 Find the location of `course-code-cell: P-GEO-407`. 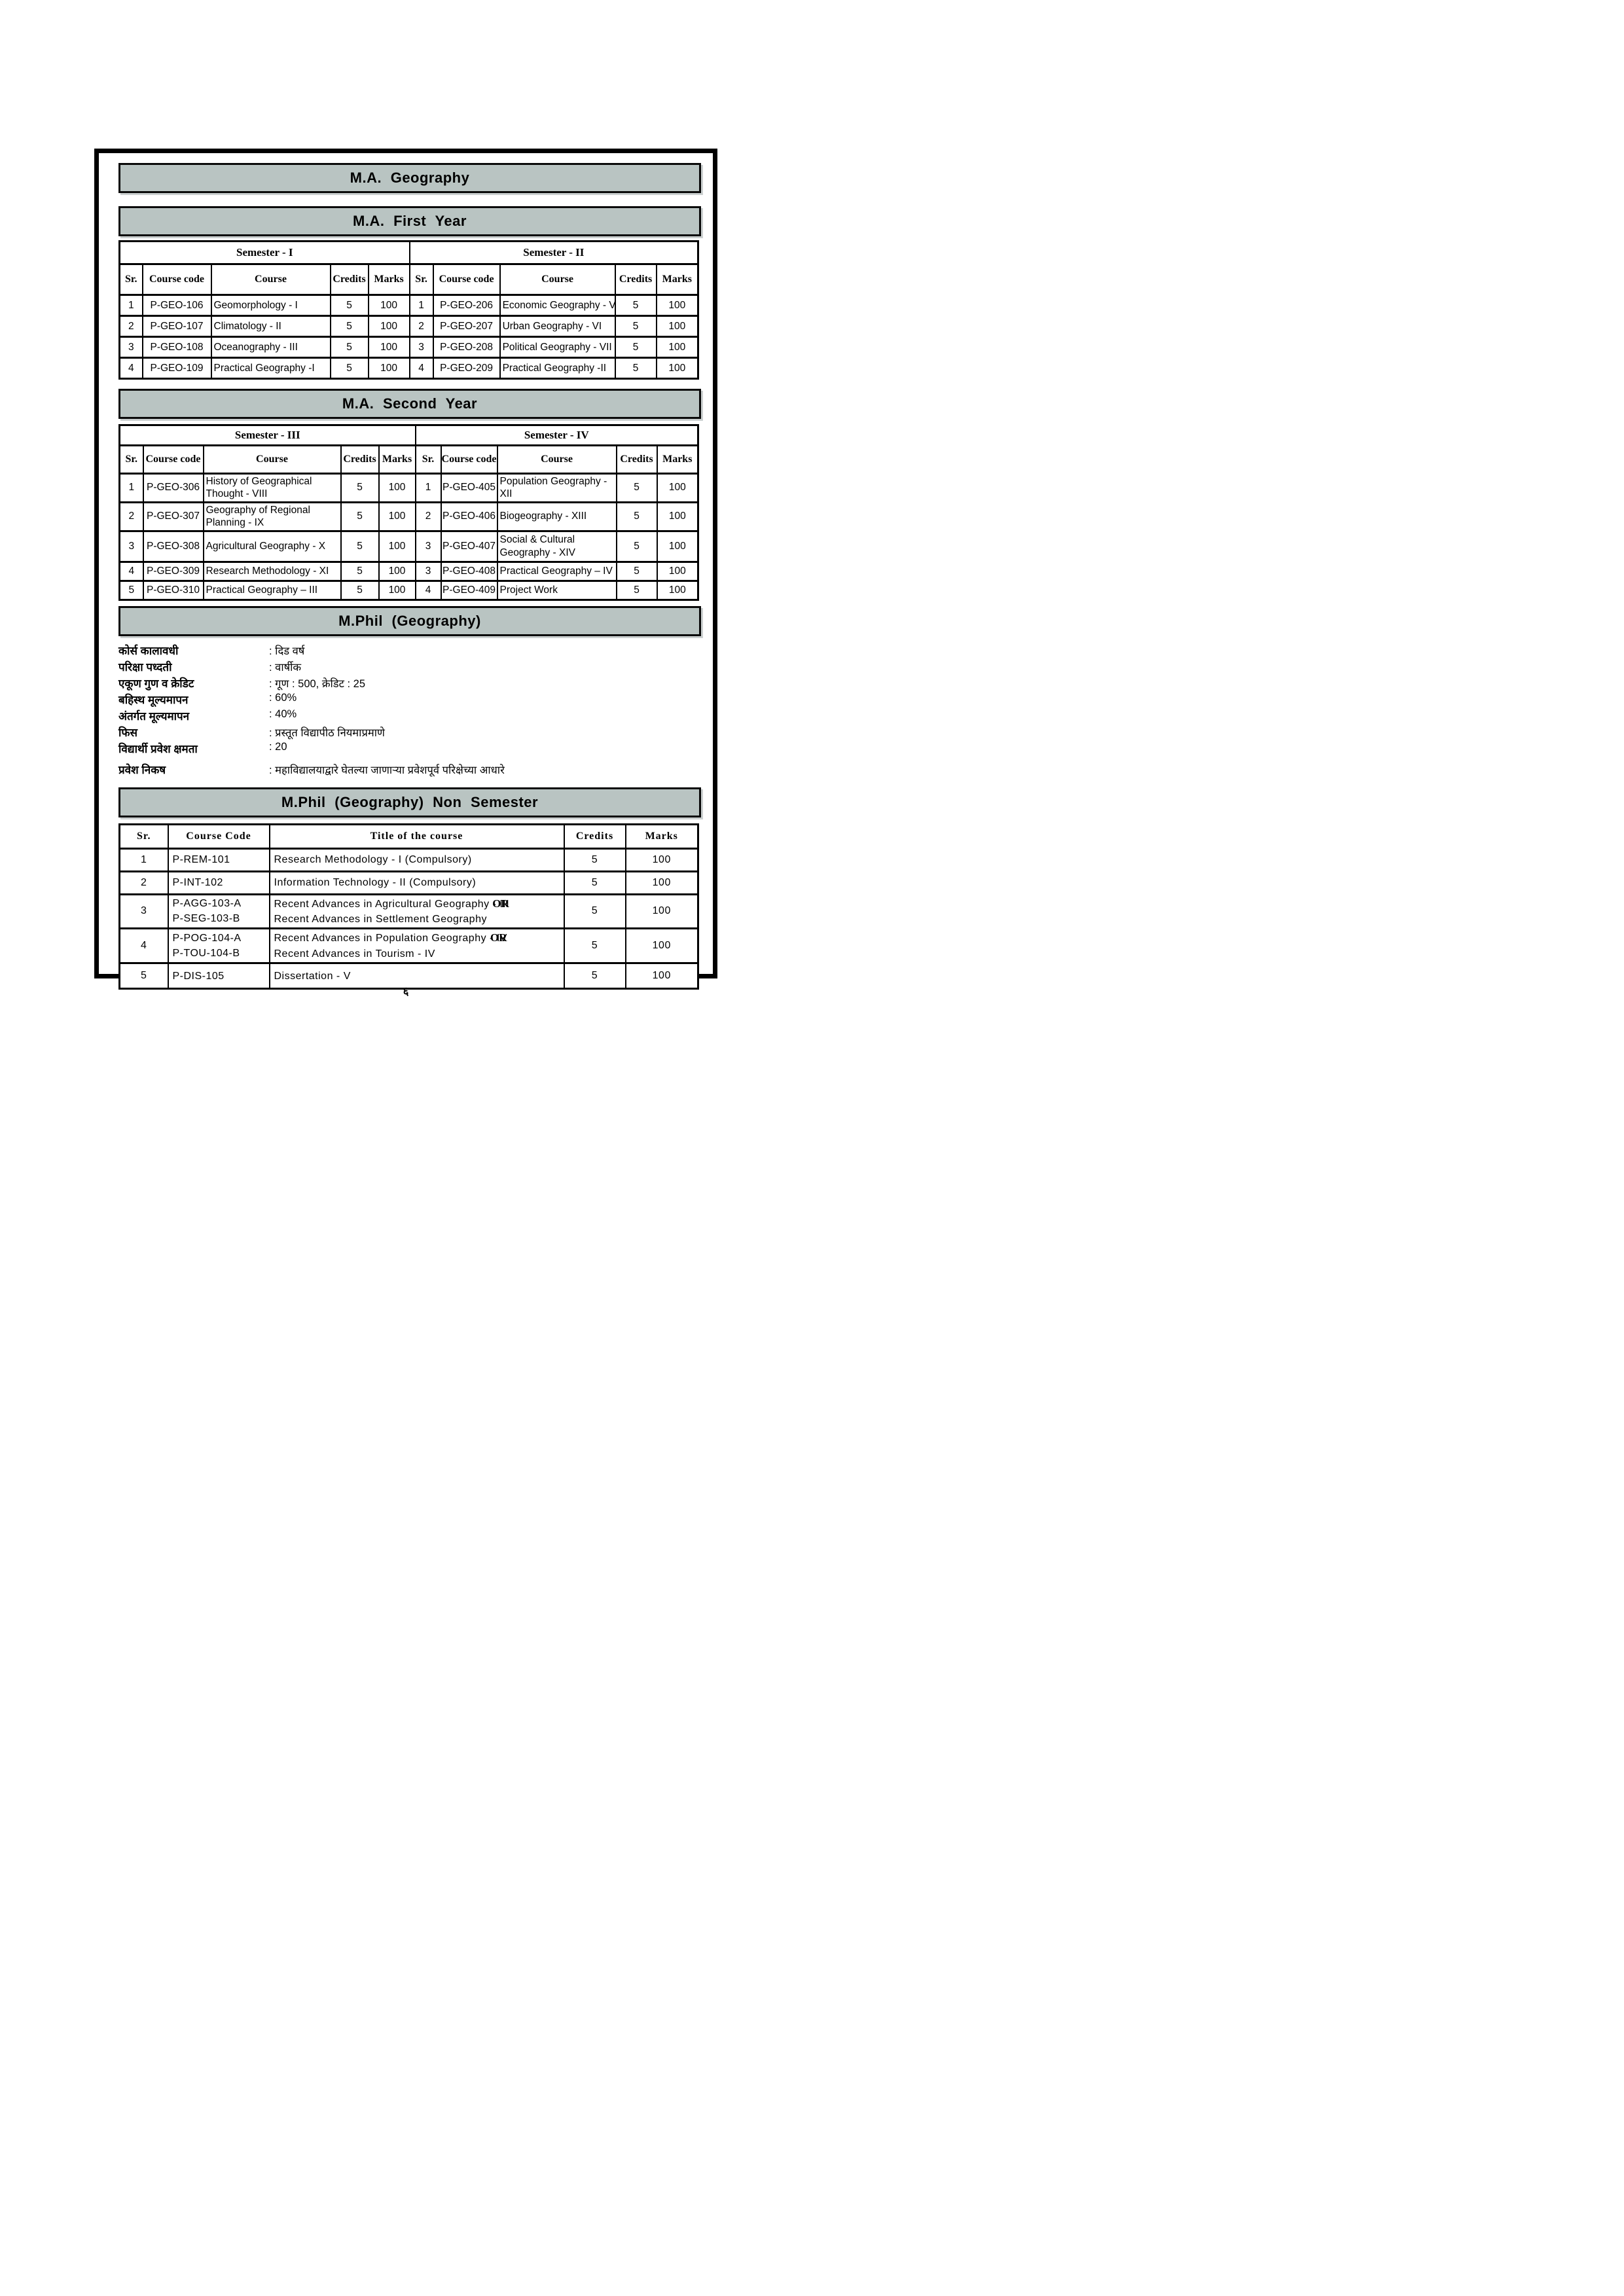

course-code-cell: P-GEO-407 is located at coordinates (469, 546).